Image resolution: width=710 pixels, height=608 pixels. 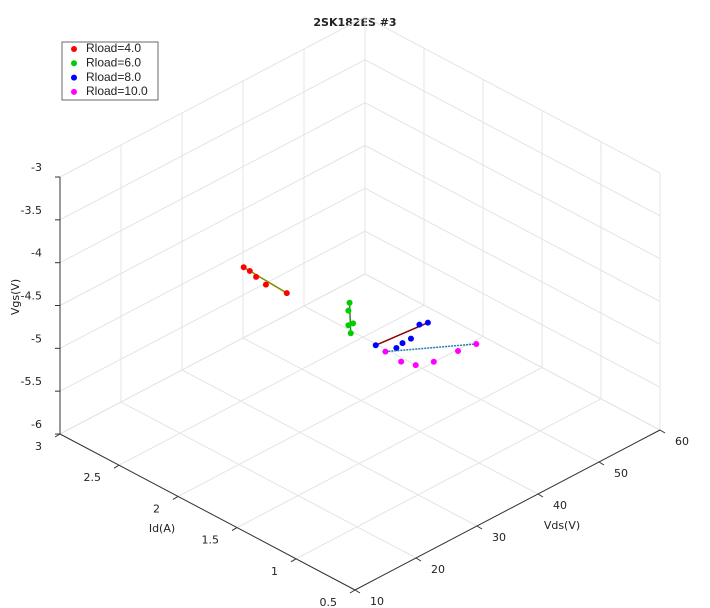 I want to click on x-tick-label: 10, so click(x=377, y=601).